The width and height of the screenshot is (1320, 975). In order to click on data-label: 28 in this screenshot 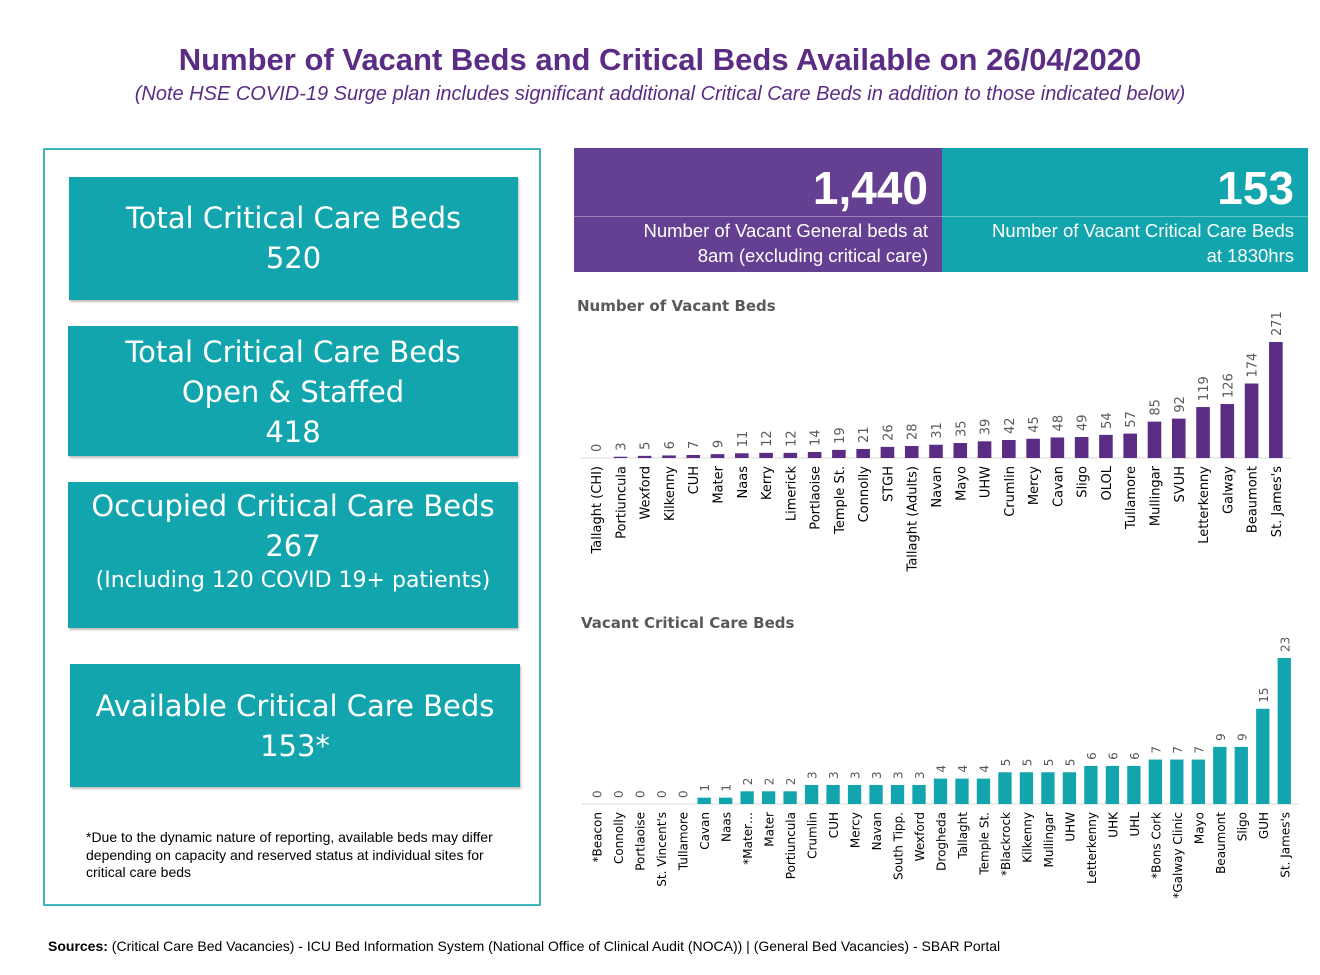, I will do `click(913, 431)`.